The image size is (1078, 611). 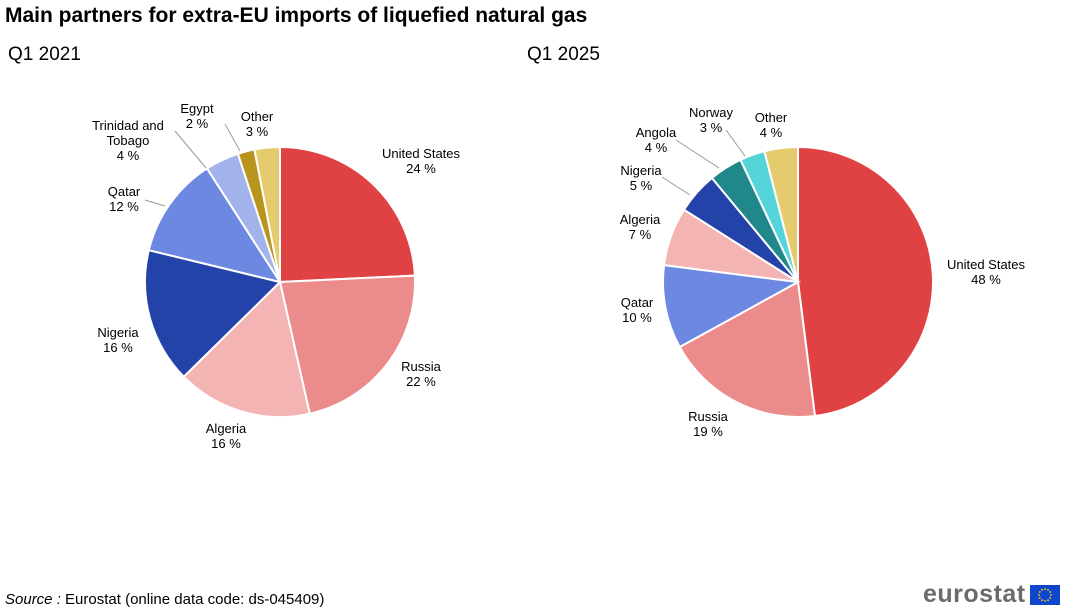 I want to click on slice-label-russia: Russia 19 %, so click(x=708, y=424).